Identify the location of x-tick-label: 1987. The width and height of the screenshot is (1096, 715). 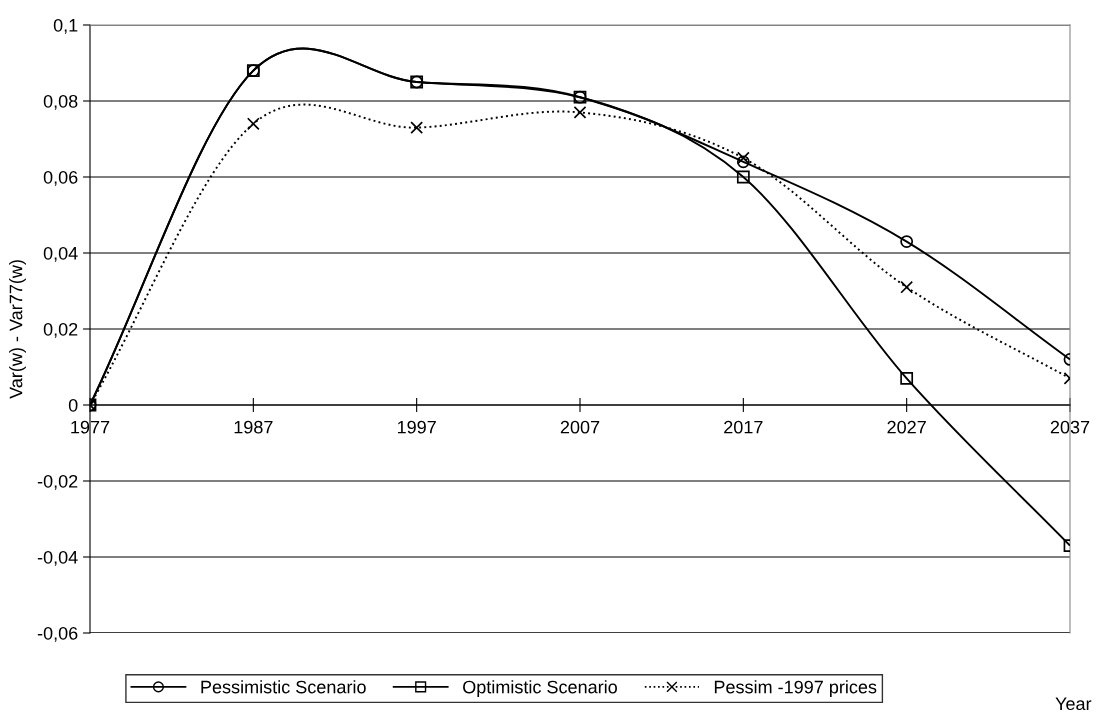
(253, 427).